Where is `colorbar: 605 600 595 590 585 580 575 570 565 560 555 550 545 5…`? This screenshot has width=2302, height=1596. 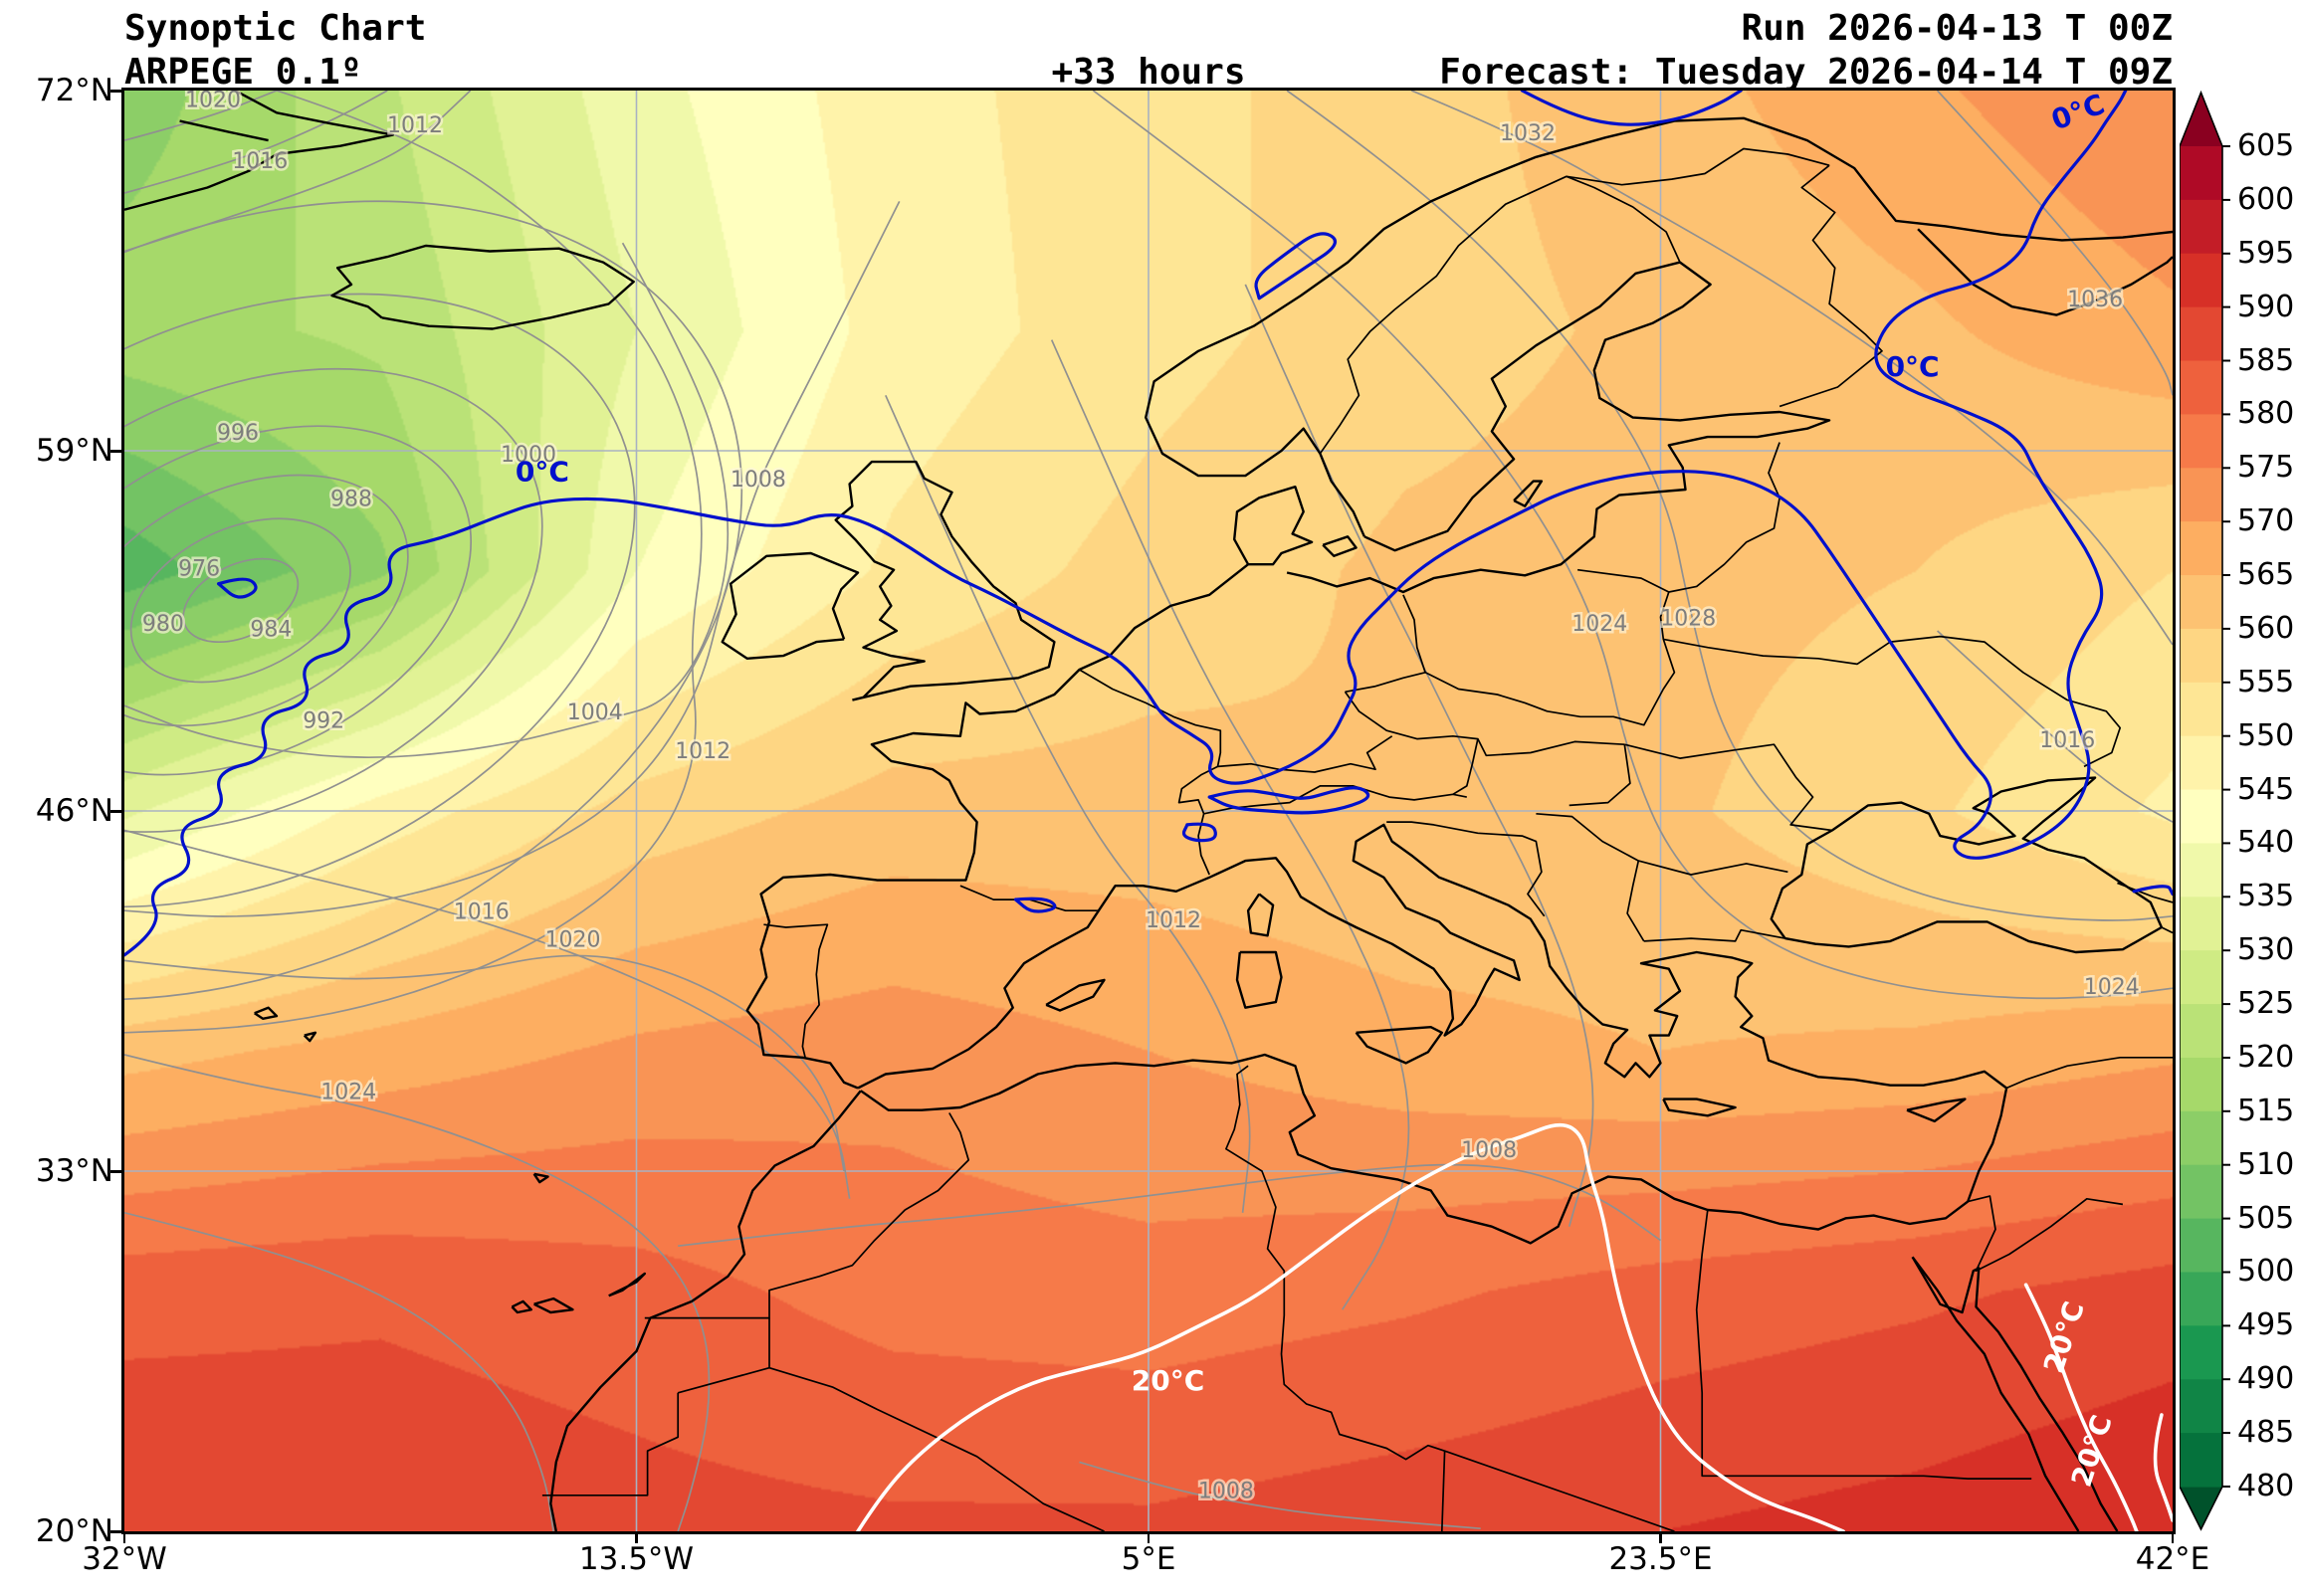
colorbar: 605 600 595 590 585 580 575 570 565 560 555 550 545 5… is located at coordinates (2240, 811).